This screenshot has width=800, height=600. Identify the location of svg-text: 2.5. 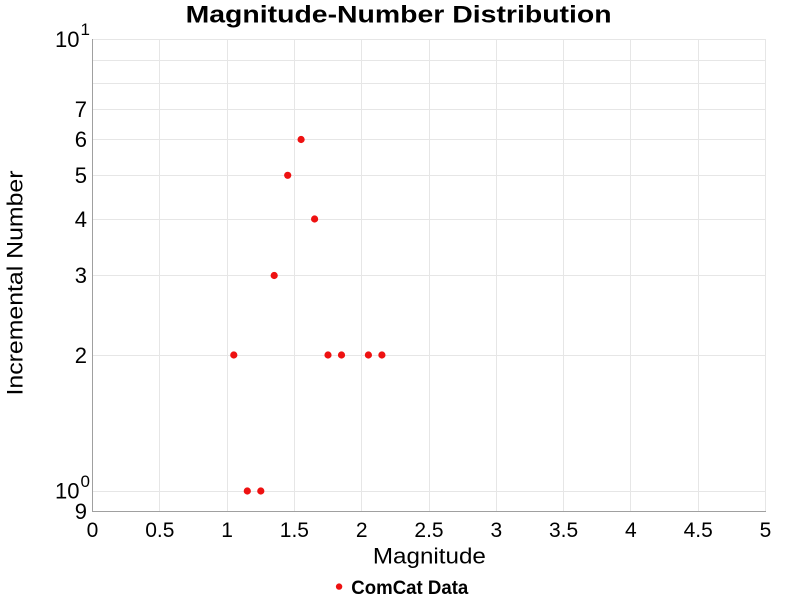
(428, 530).